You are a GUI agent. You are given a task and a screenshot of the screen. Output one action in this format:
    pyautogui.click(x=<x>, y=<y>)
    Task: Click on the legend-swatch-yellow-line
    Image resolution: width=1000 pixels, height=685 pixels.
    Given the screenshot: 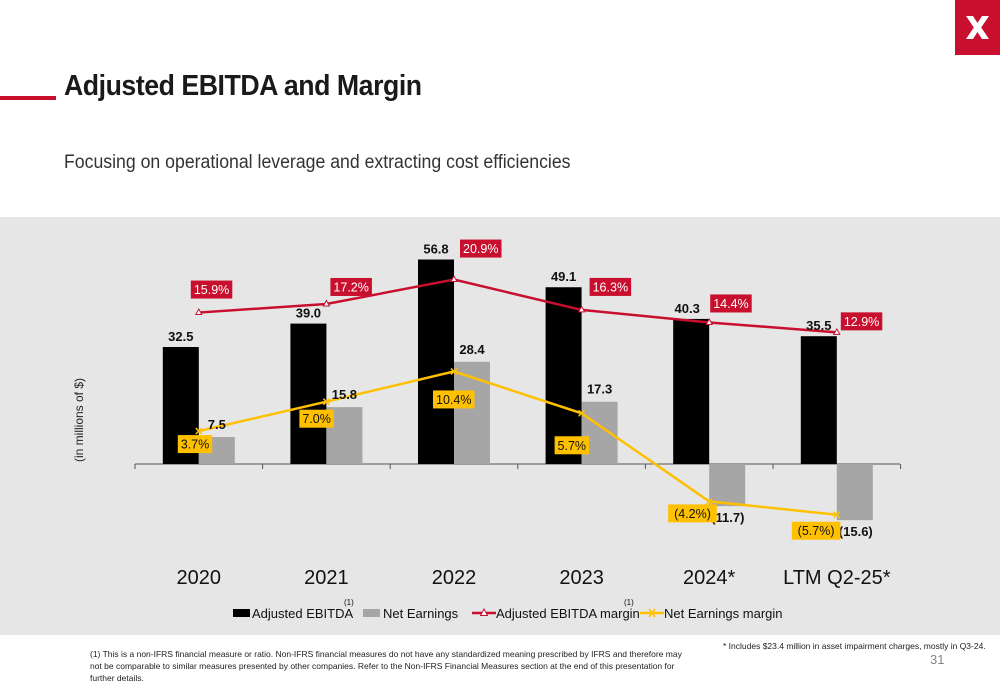 What is the action you would take?
    pyautogui.click(x=652, y=613)
    